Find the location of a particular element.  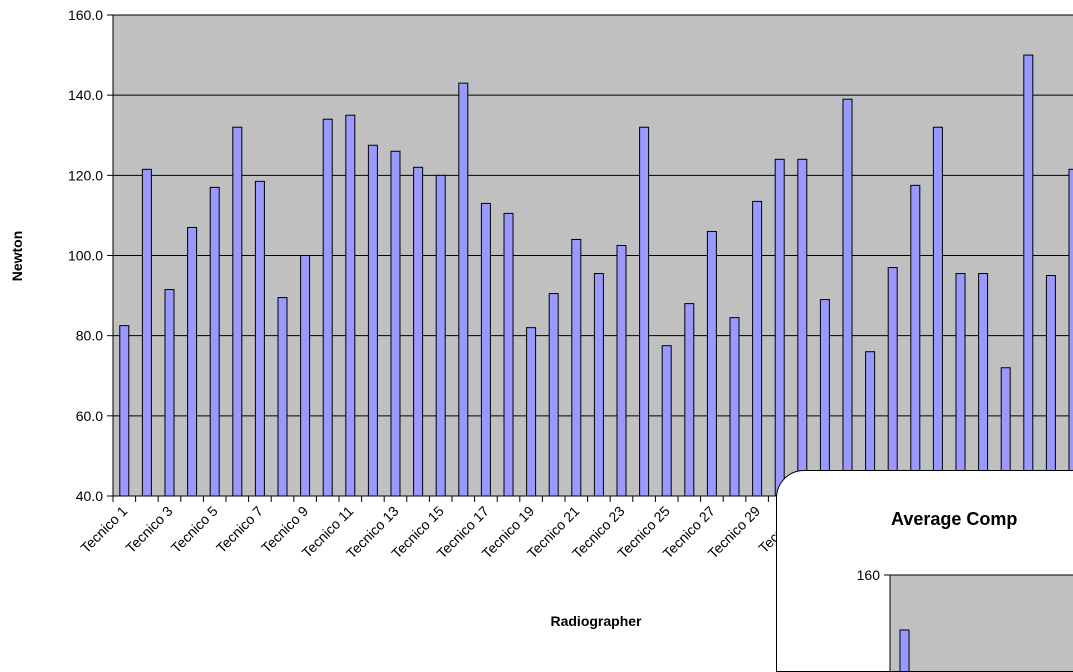

y-axis-ticks: 40.0 60.0 80.0 100.0 120.0 140.0 160.0 is located at coordinates (90, 255).